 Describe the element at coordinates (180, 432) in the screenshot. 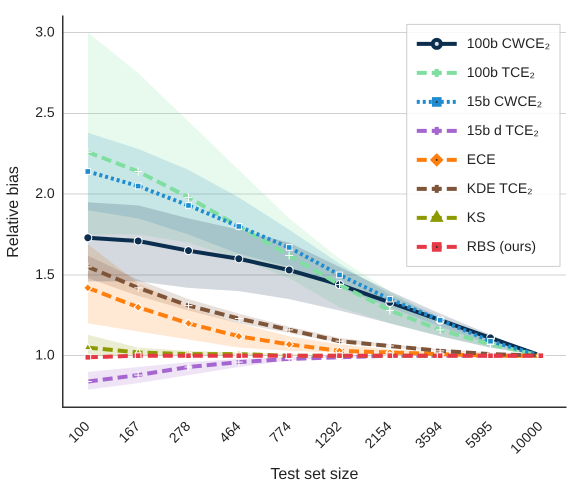

I see `x-tick-label: 278` at that location.